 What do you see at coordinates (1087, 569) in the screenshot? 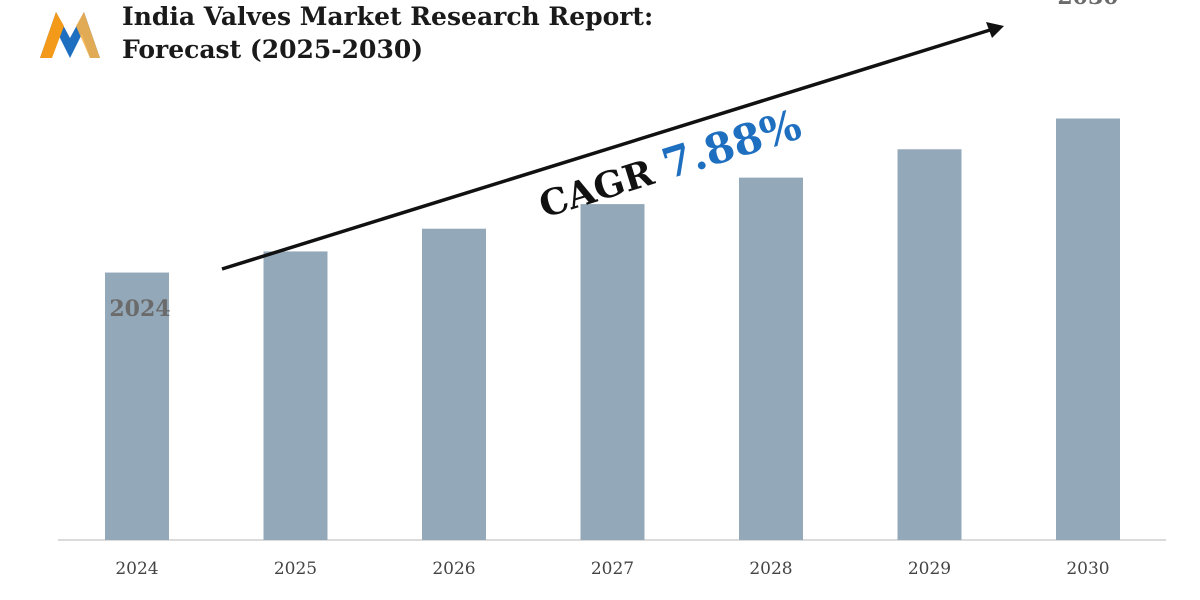
I see `x-tick-label-2030: 2030` at bounding box center [1087, 569].